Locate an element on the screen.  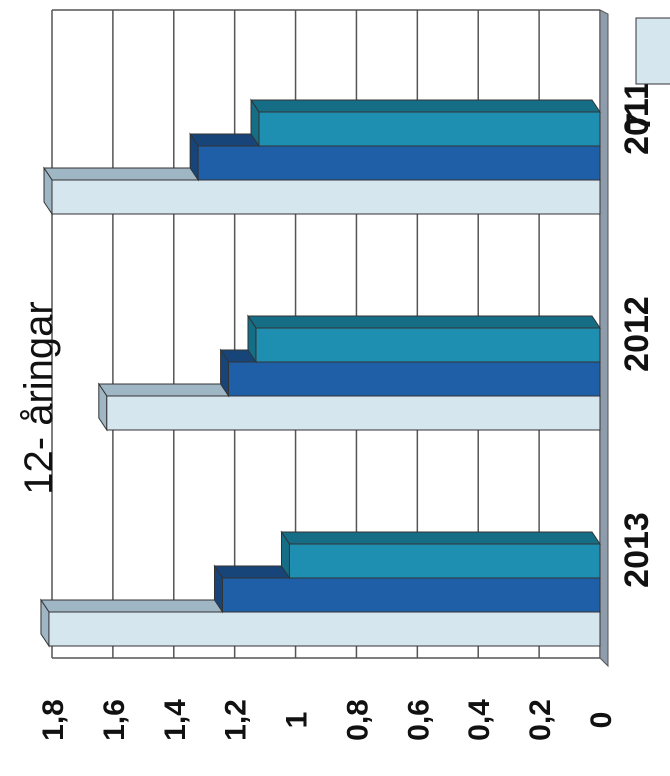
y-tick-label: 1 is located at coordinates (297, 720).